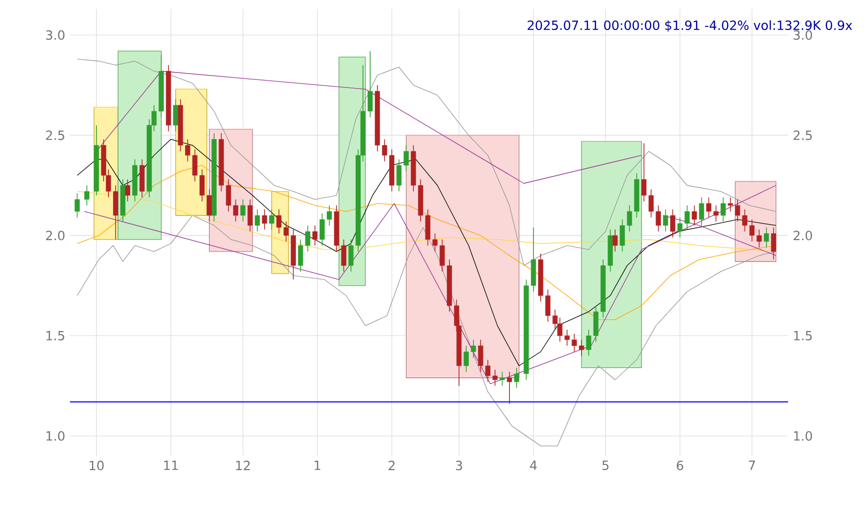  What do you see at coordinates (55, 436) in the screenshot?
I see `y-tick-label: 1.0` at bounding box center [55, 436].